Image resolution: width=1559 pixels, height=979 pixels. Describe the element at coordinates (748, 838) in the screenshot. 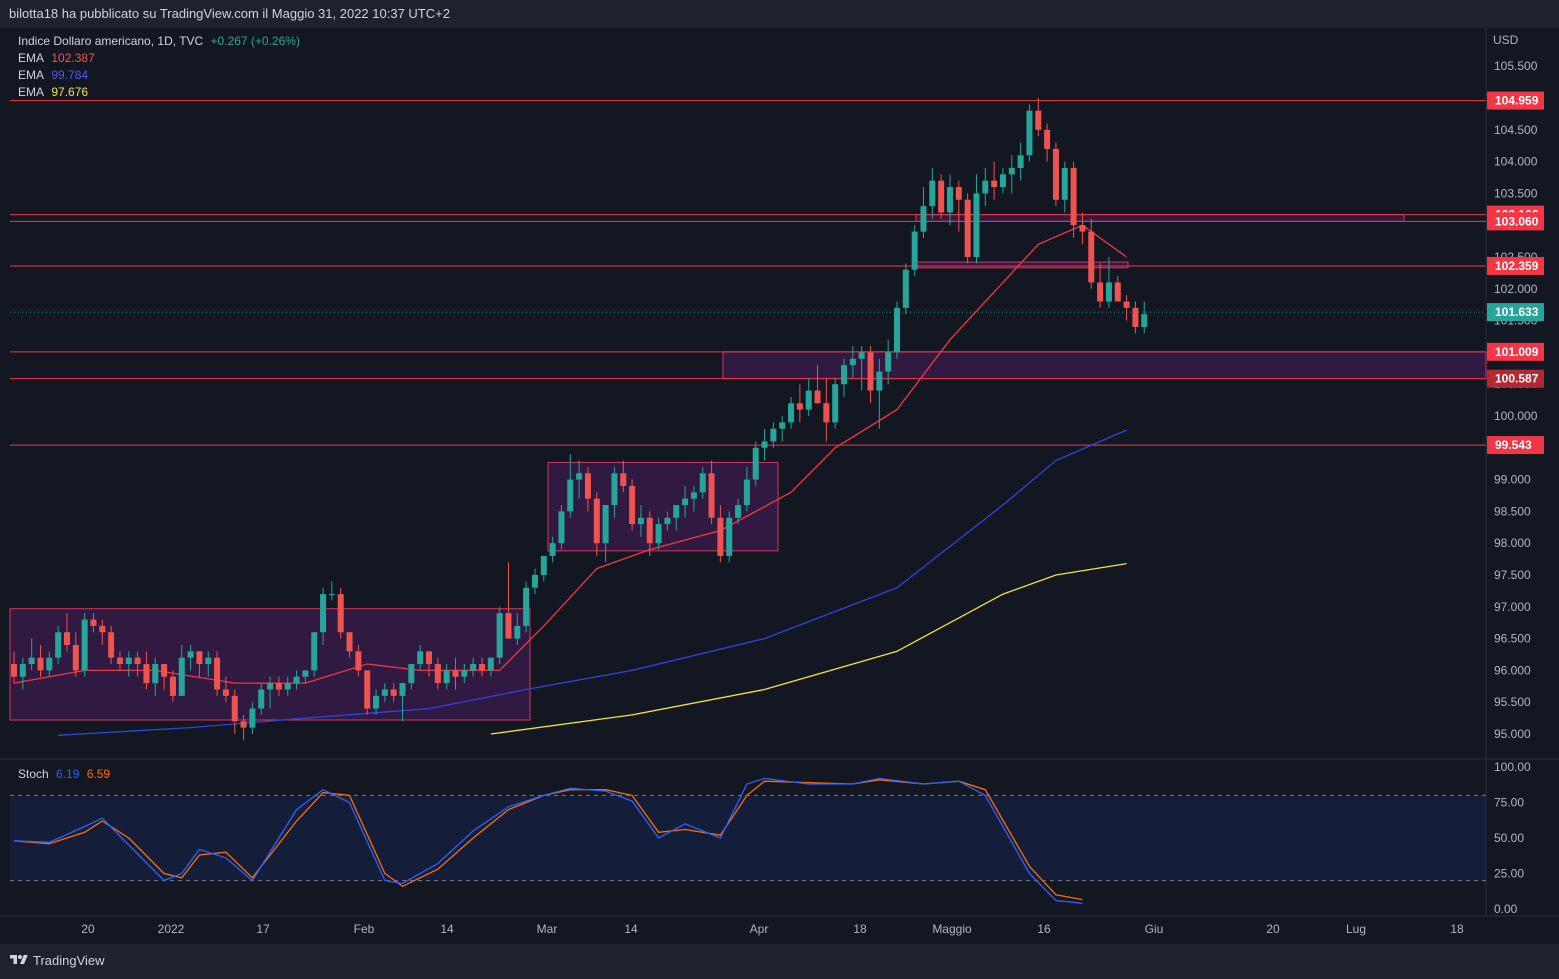

I see `stoch-band-fill` at that location.